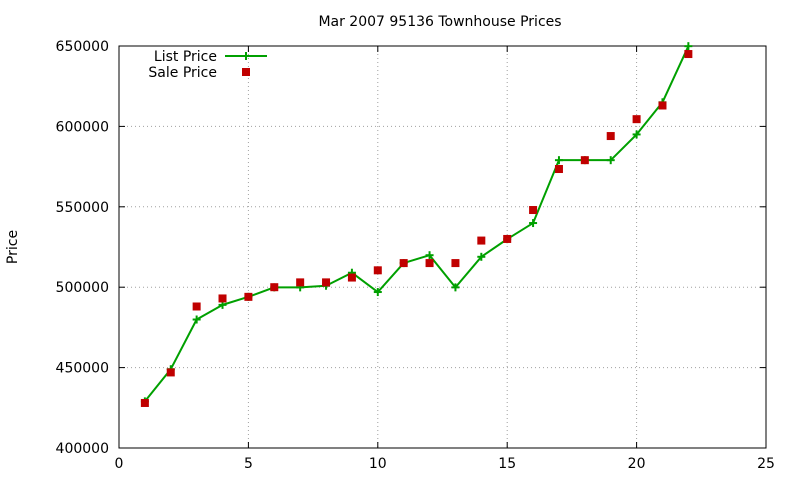 The image size is (800, 480). What do you see at coordinates (637, 464) in the screenshot?
I see `x-tick-label: 20` at bounding box center [637, 464].